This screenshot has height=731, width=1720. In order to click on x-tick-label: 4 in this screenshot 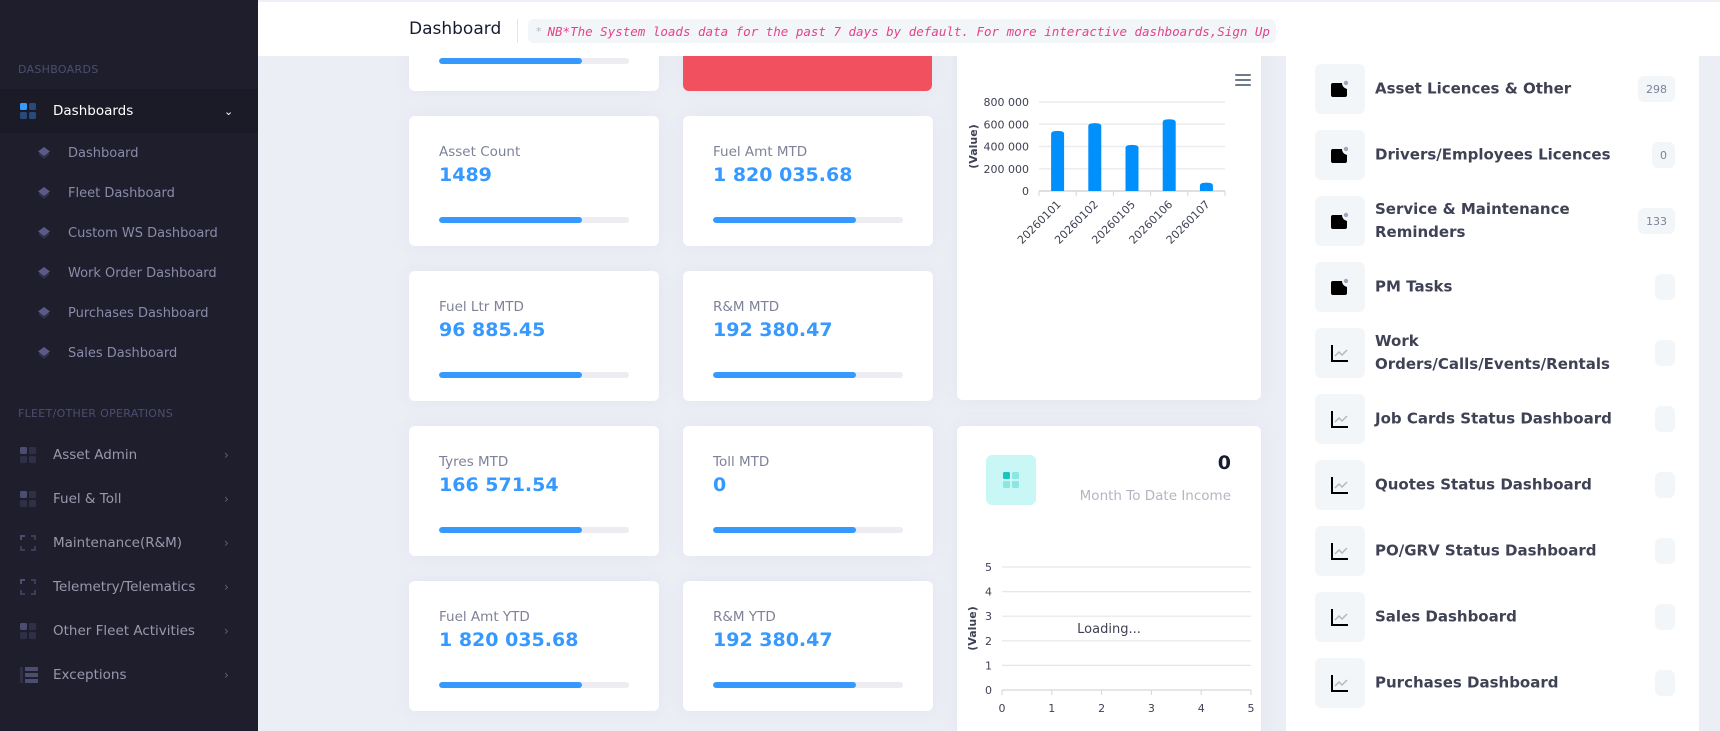, I will do `click(1201, 708)`.